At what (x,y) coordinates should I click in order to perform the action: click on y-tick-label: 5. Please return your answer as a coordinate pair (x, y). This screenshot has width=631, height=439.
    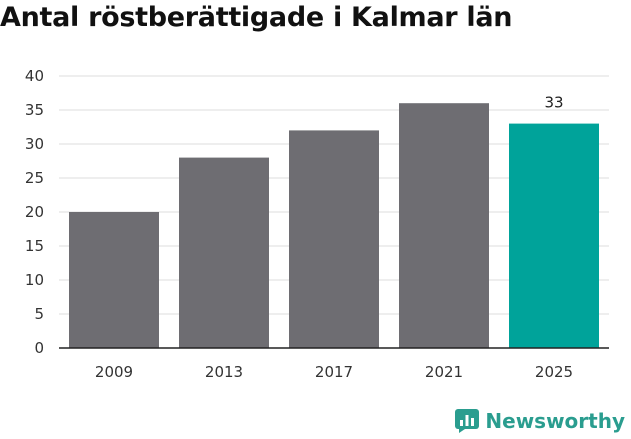
    Looking at the image, I should click on (39, 314).